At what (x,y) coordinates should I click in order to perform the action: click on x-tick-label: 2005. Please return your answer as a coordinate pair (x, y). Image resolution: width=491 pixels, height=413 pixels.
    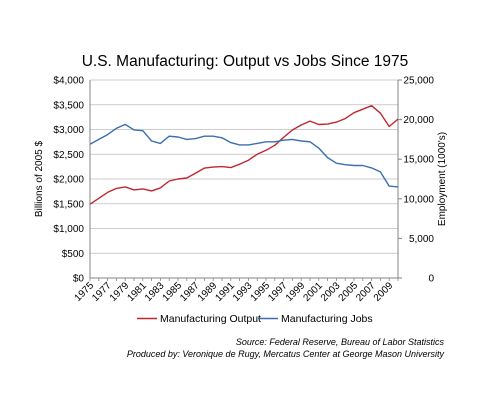
    Looking at the image, I should click on (349, 292).